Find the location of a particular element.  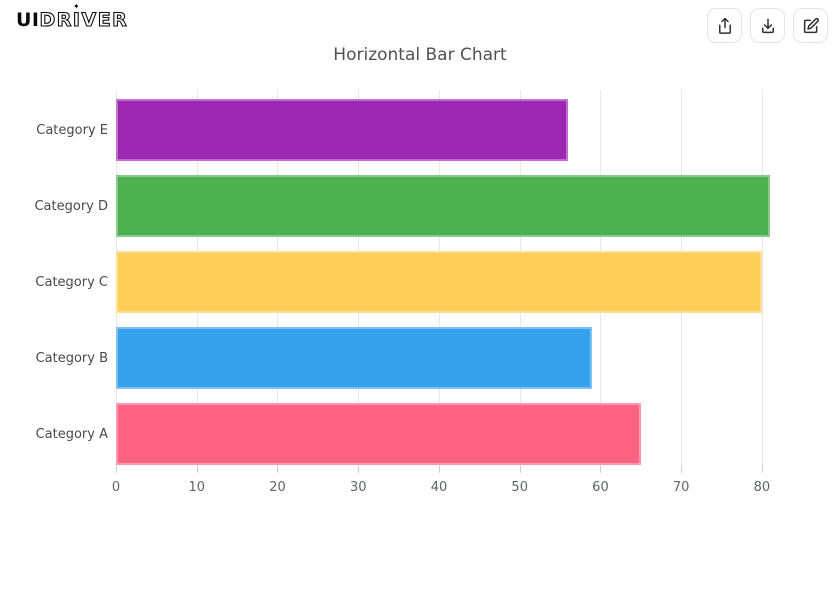

download-button is located at coordinates (767, 25).